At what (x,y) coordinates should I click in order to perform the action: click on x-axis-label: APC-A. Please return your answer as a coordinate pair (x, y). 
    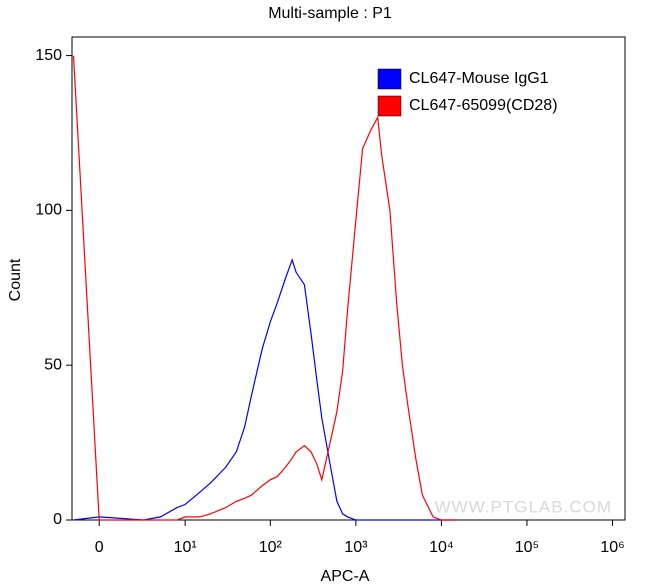
    Looking at the image, I should click on (345, 576).